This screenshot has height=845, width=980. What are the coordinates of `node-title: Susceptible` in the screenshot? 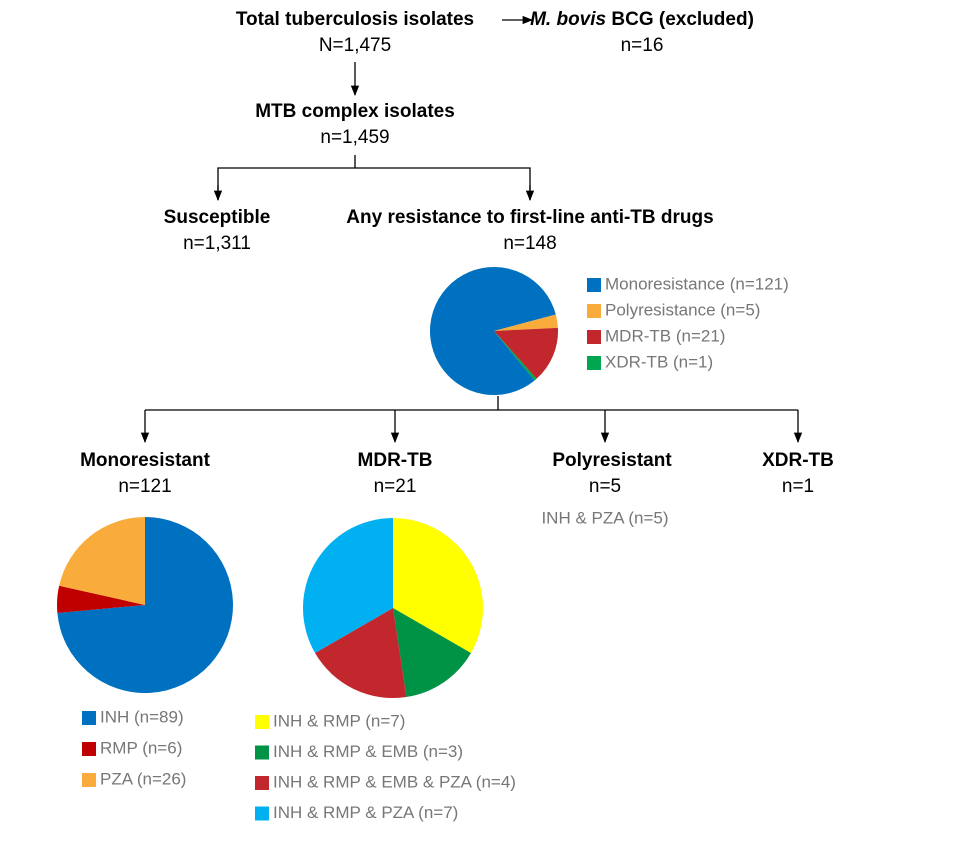 It's located at (217, 217).